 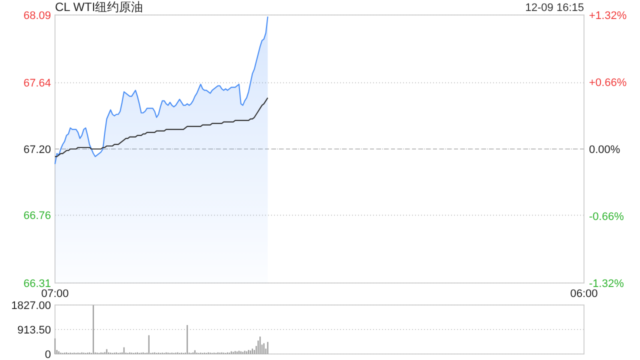 I want to click on y-tick-label: 68.09, so click(x=37, y=16).